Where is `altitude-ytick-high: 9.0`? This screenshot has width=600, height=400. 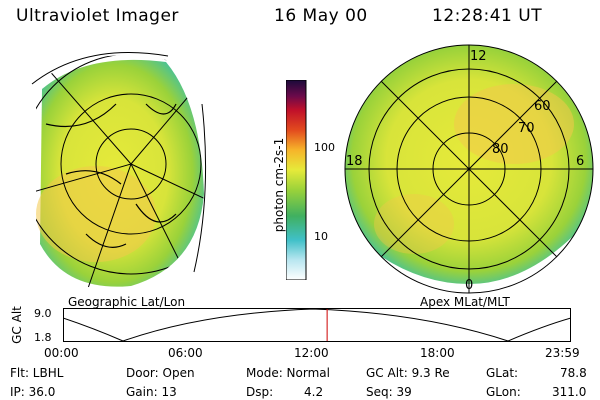
altitude-ytick-high: 9.0 is located at coordinates (43, 313).